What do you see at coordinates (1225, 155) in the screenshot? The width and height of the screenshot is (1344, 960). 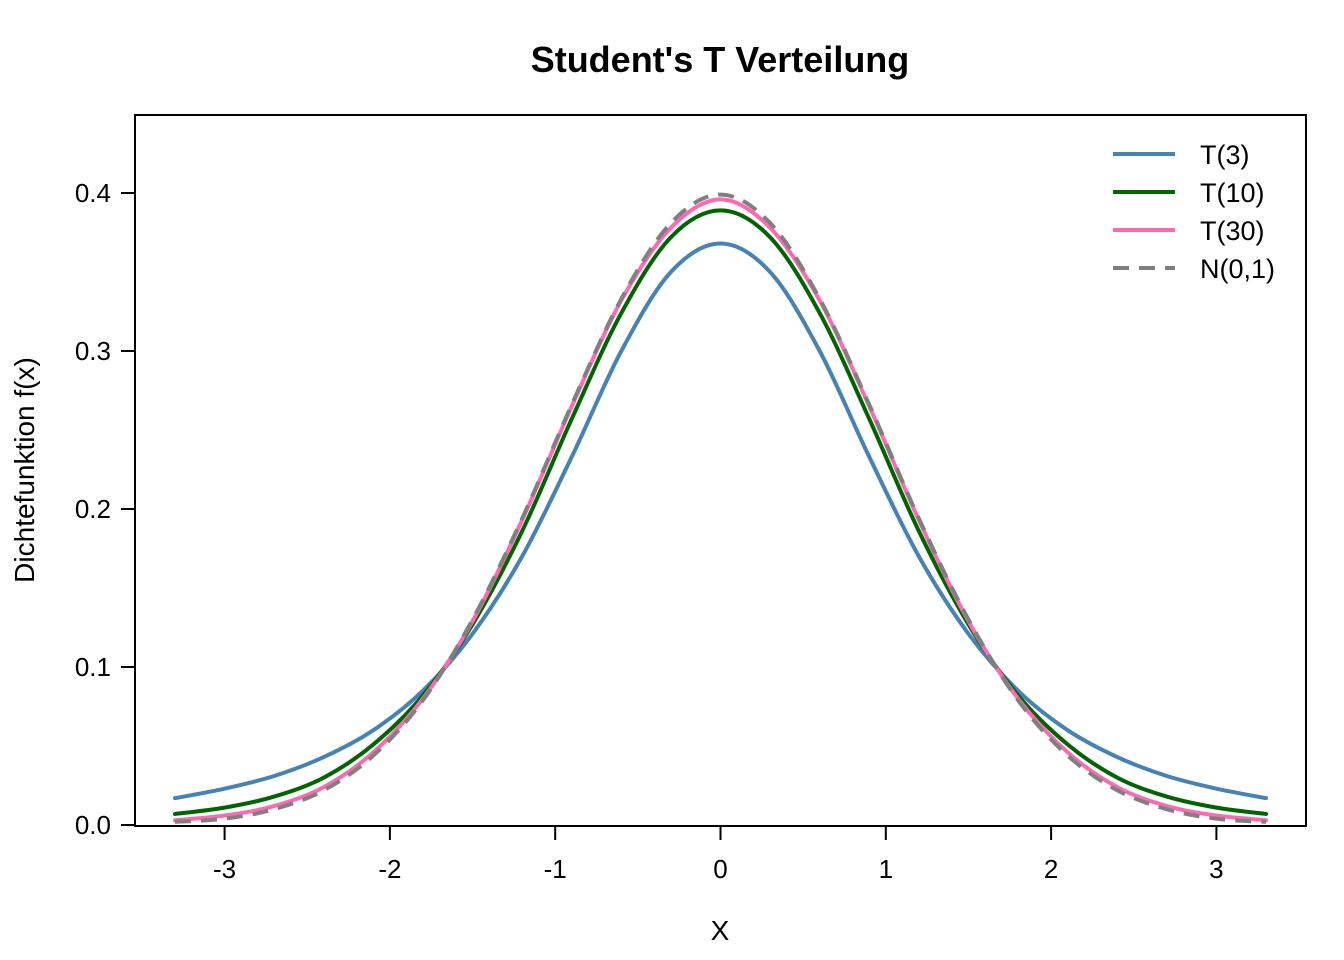 I see `legend-label: T(3)` at bounding box center [1225, 155].